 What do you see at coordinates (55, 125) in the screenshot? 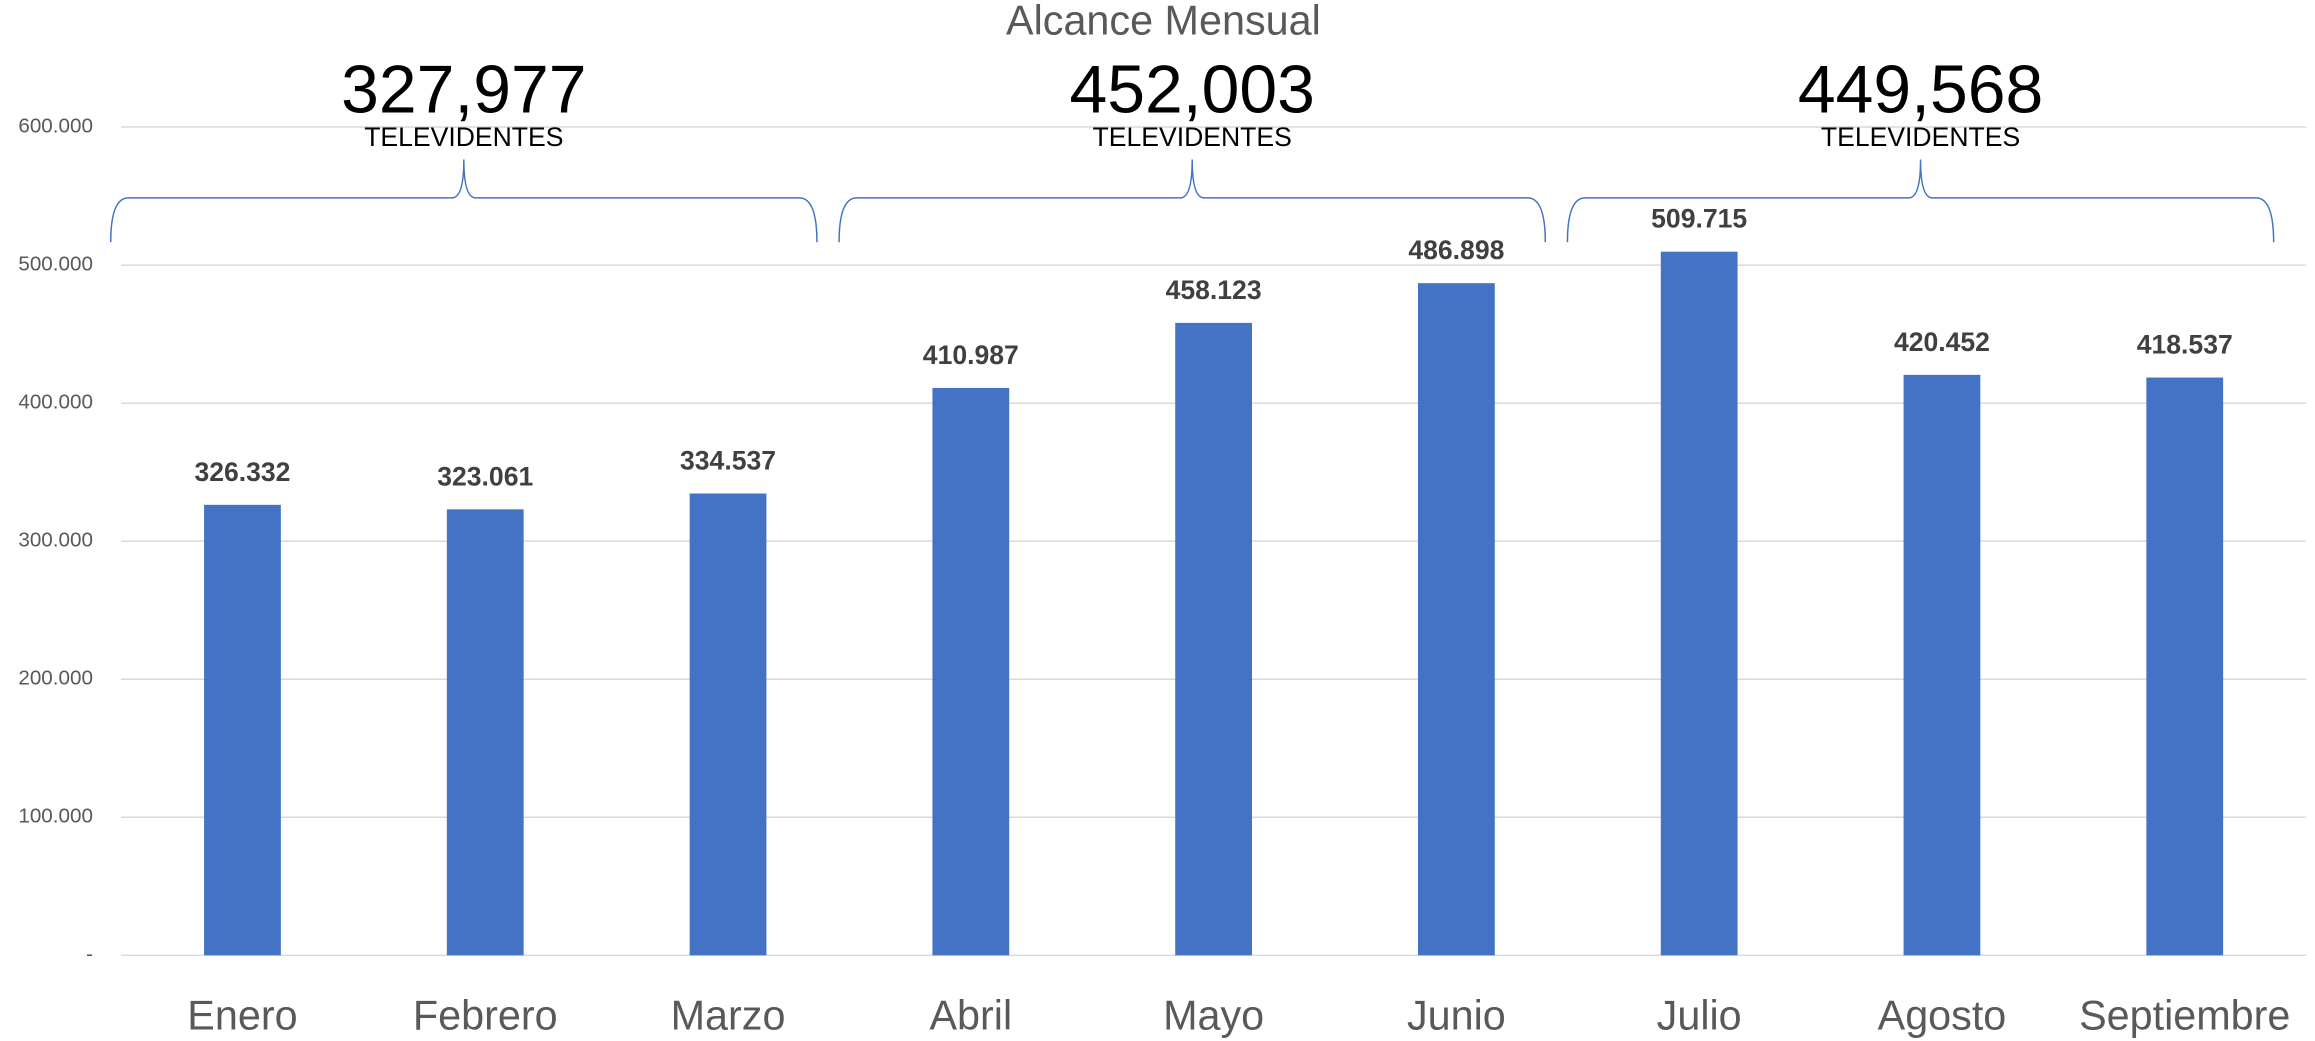
I see `y-tick-label: 600.000` at bounding box center [55, 125].